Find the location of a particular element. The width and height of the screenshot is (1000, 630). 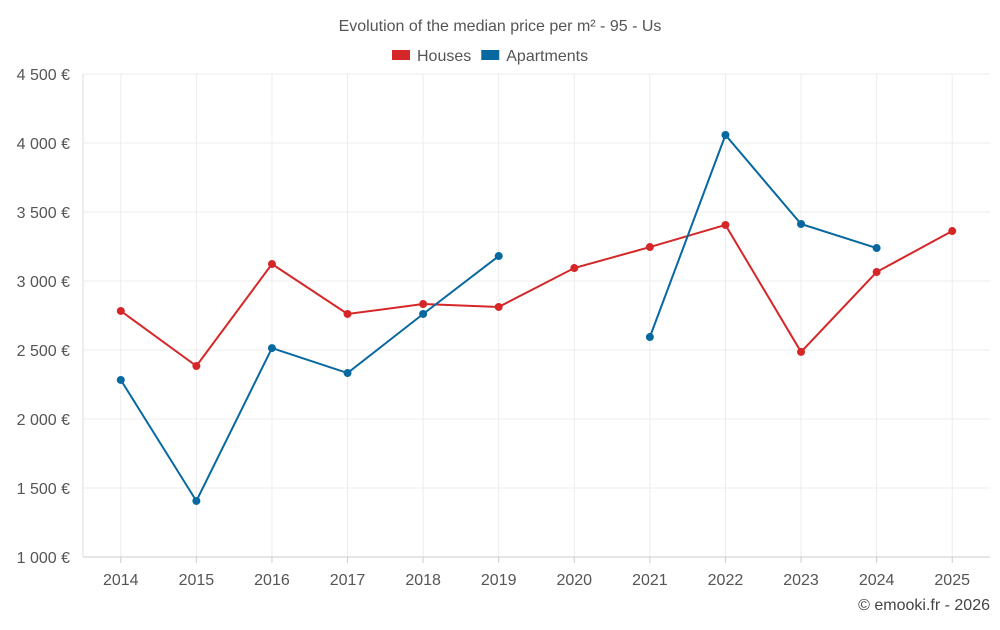

series-line-apartments is located at coordinates (762, 235).